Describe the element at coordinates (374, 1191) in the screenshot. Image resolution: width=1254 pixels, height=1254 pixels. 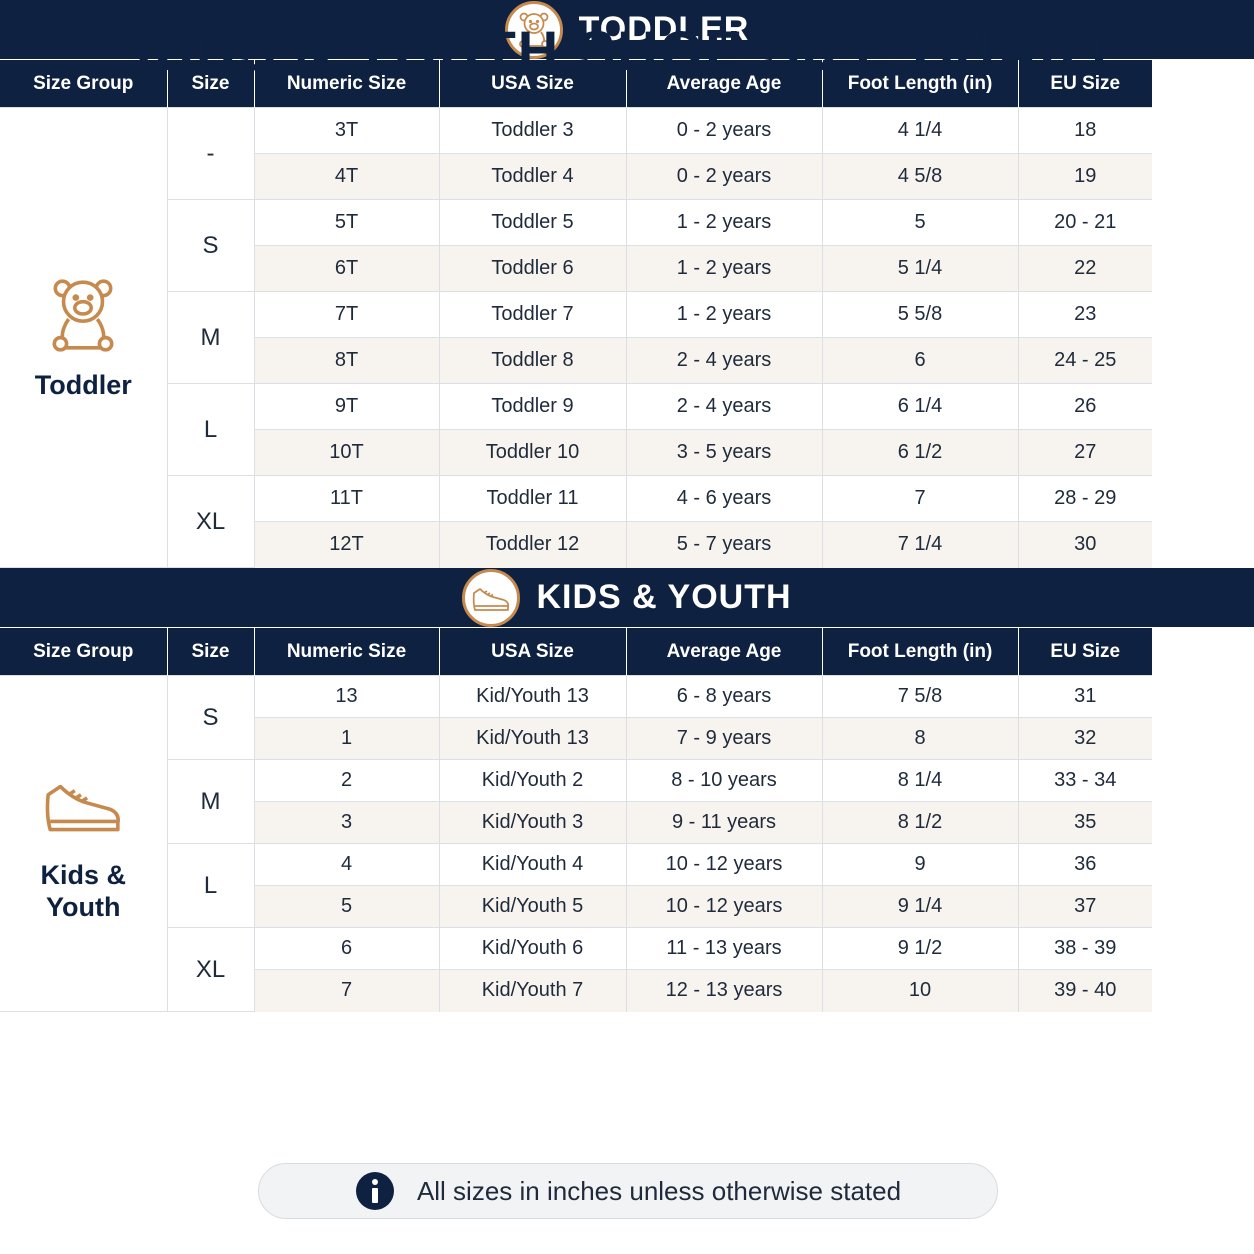
I see `info-icon` at that location.